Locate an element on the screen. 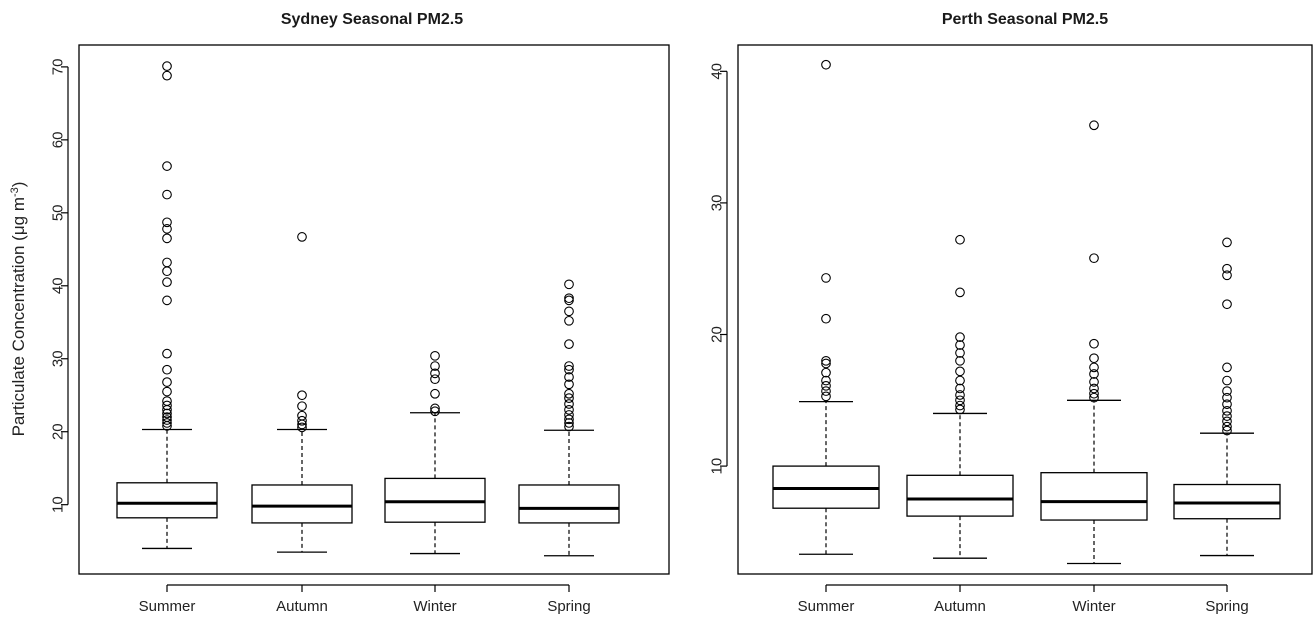 This screenshot has width=1316, height=617. sydney-box-winter is located at coordinates (435, 452).